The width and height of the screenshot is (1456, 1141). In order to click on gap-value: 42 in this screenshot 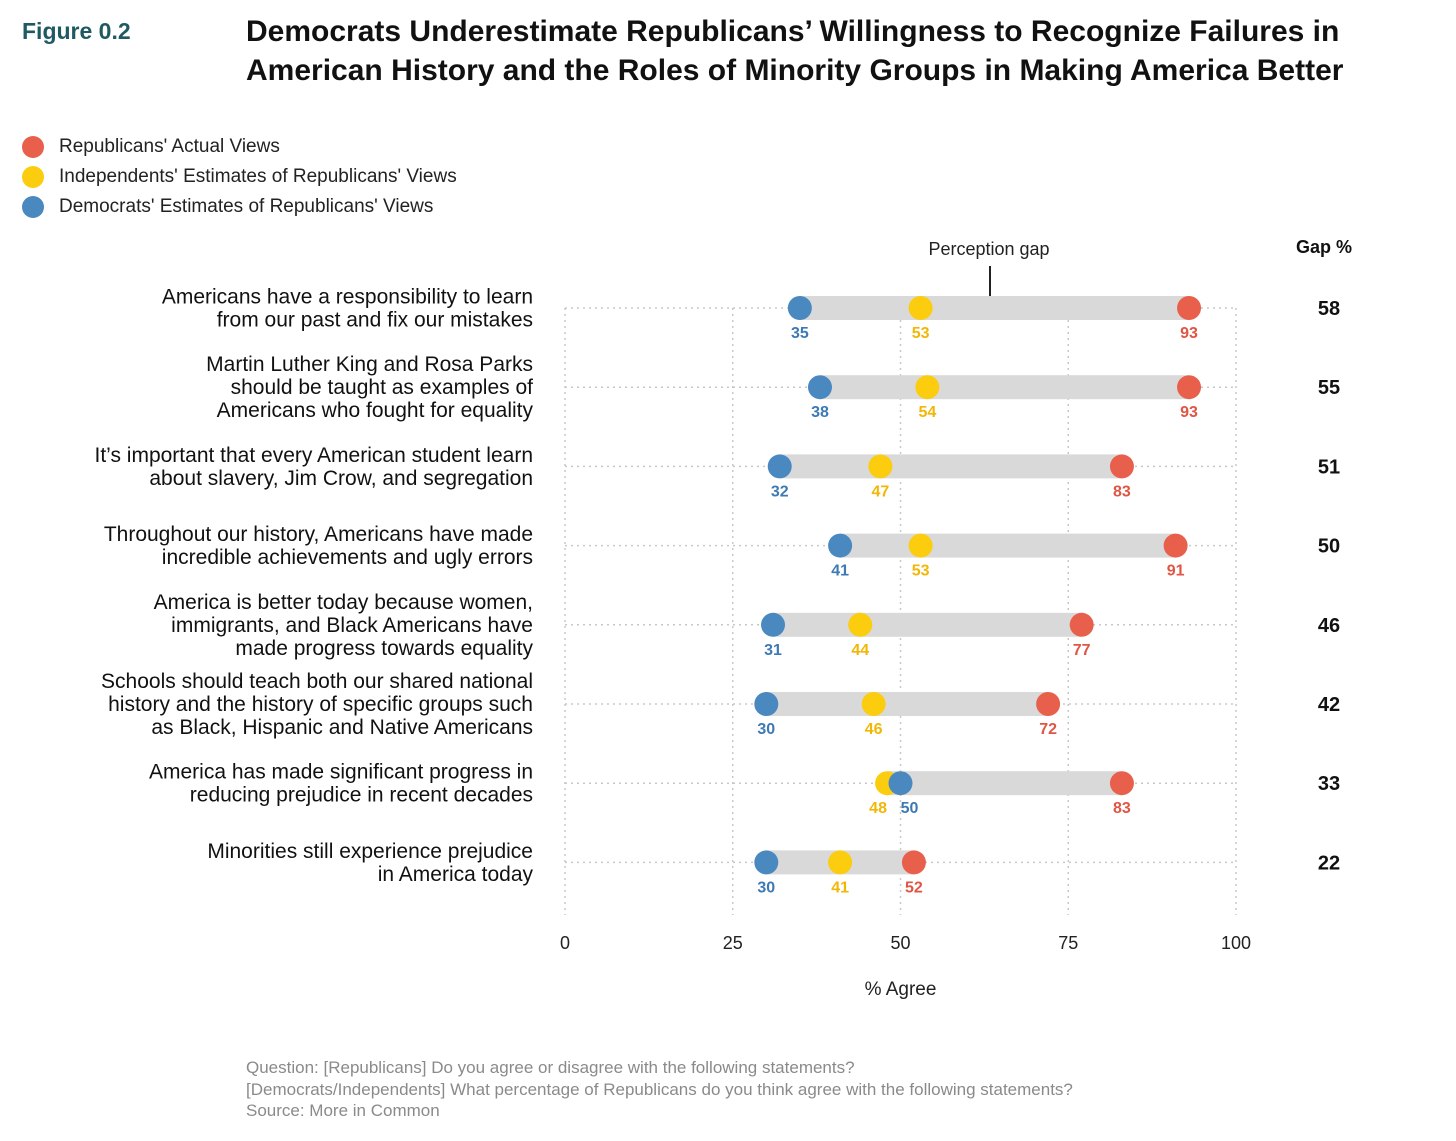, I will do `click(1329, 705)`.